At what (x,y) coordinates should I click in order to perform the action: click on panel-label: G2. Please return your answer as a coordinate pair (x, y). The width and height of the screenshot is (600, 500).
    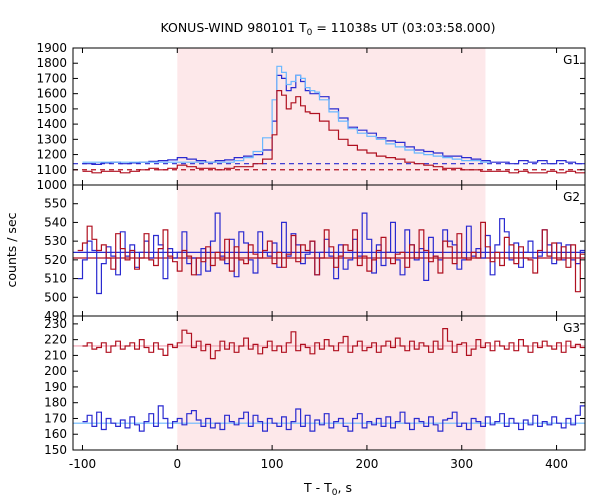
    Looking at the image, I should click on (571, 197).